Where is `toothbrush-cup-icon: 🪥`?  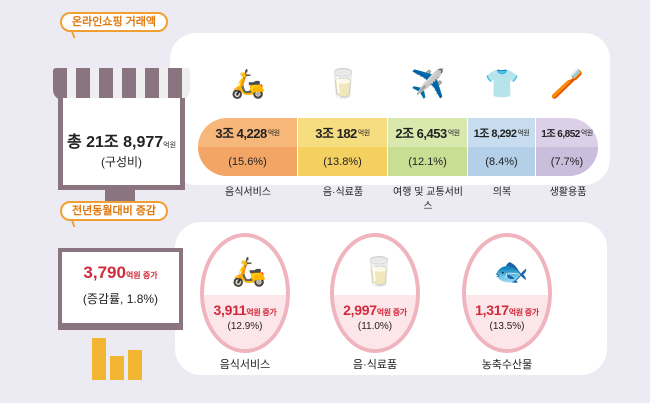
toothbrush-cup-icon: 🪥 is located at coordinates (567, 83).